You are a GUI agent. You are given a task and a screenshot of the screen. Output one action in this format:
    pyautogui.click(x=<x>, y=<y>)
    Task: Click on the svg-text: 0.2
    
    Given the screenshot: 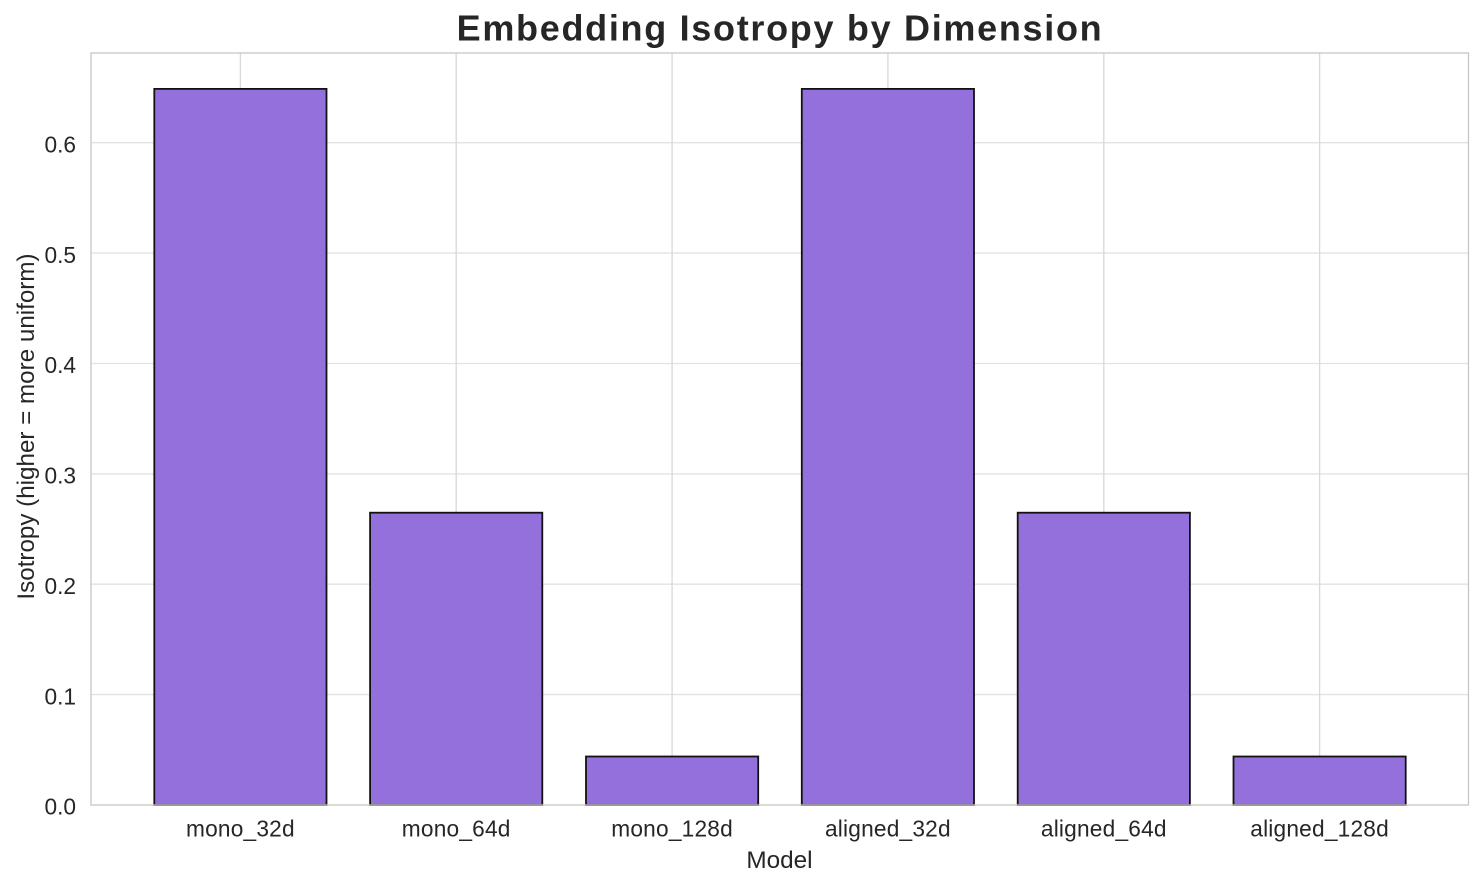 What is the action you would take?
    pyautogui.click(x=60, y=586)
    